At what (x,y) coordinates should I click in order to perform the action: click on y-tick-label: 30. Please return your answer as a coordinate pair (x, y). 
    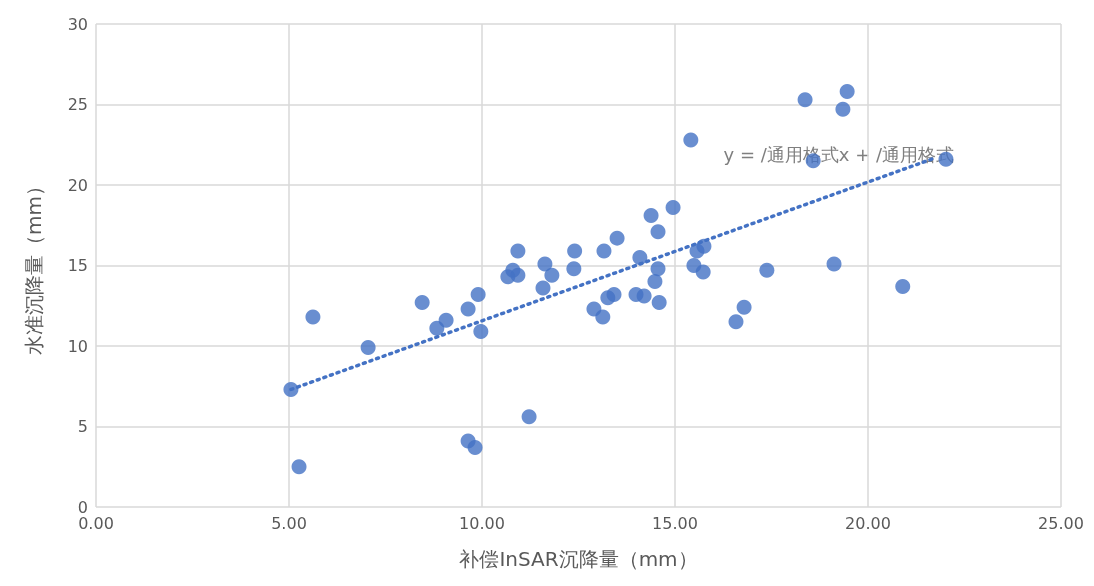
    Looking at the image, I should click on (77, 24).